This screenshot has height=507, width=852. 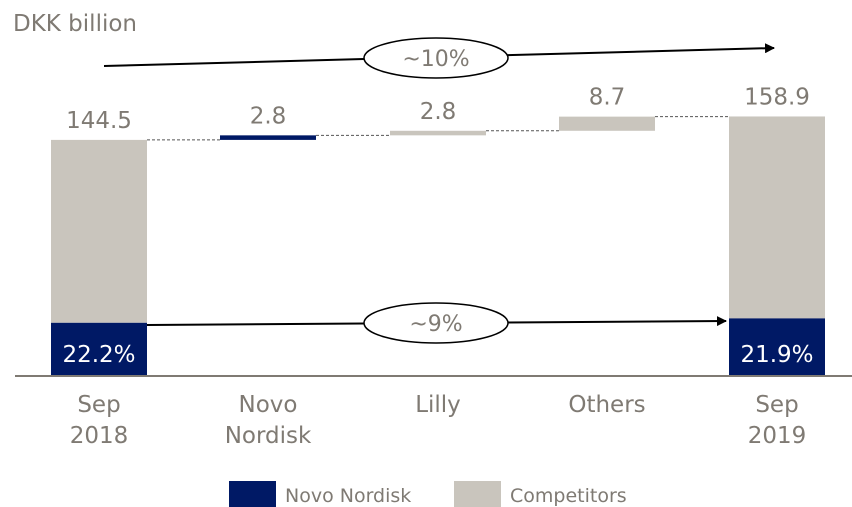 I want to click on bar-sep2019-competitors, so click(x=777, y=217).